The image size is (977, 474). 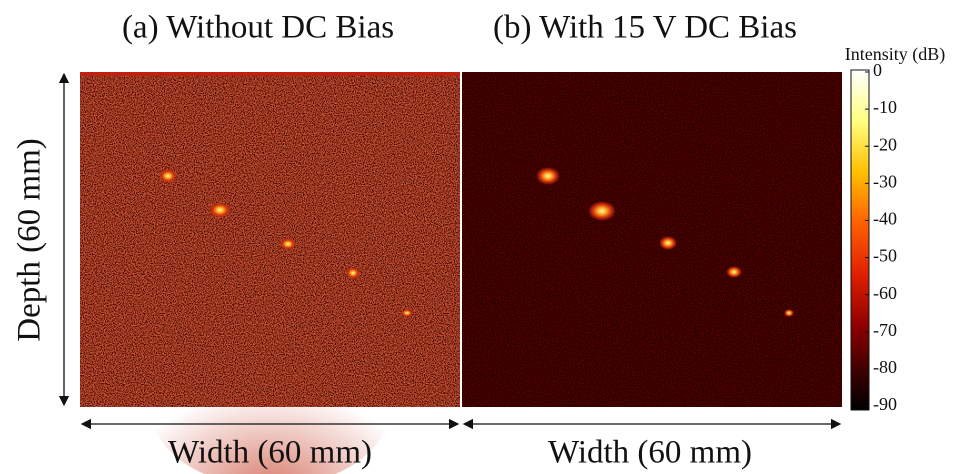 I want to click on panel-title: (a) Without DC Bias, so click(x=258, y=28).